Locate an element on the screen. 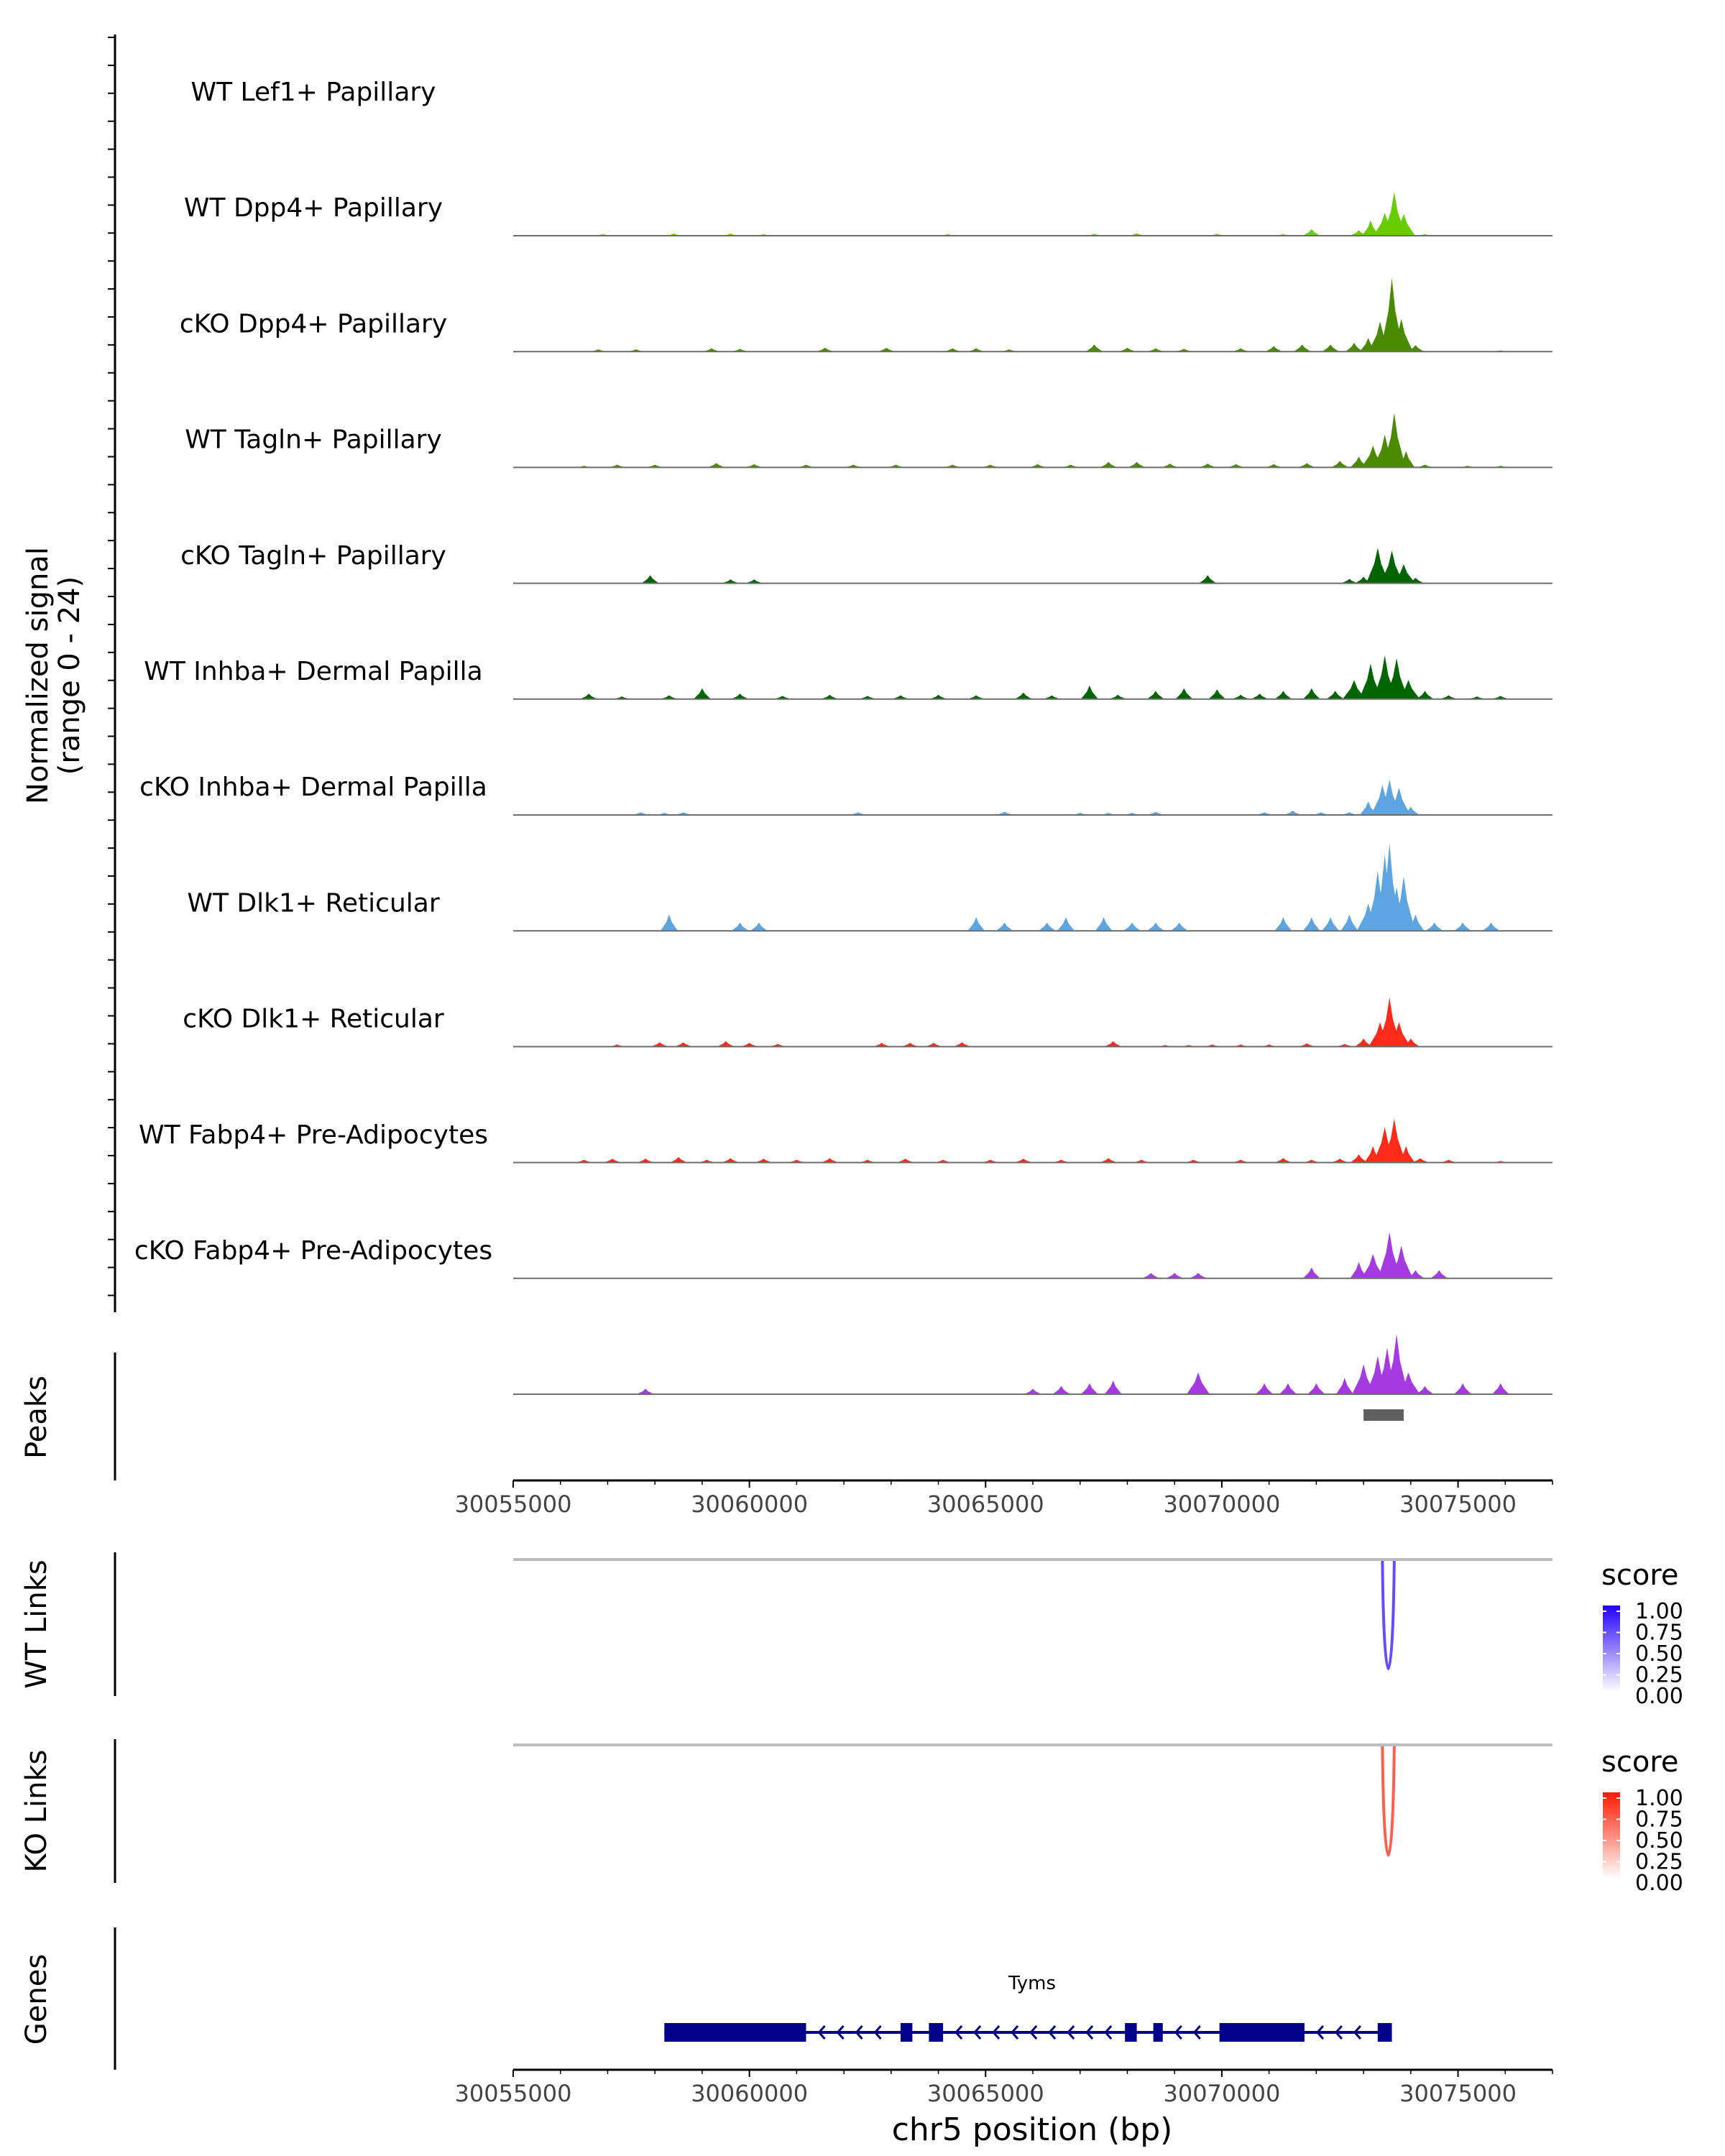 The width and height of the screenshot is (1725, 2156). x-axis-tick-label: 30055000 is located at coordinates (513, 2093).